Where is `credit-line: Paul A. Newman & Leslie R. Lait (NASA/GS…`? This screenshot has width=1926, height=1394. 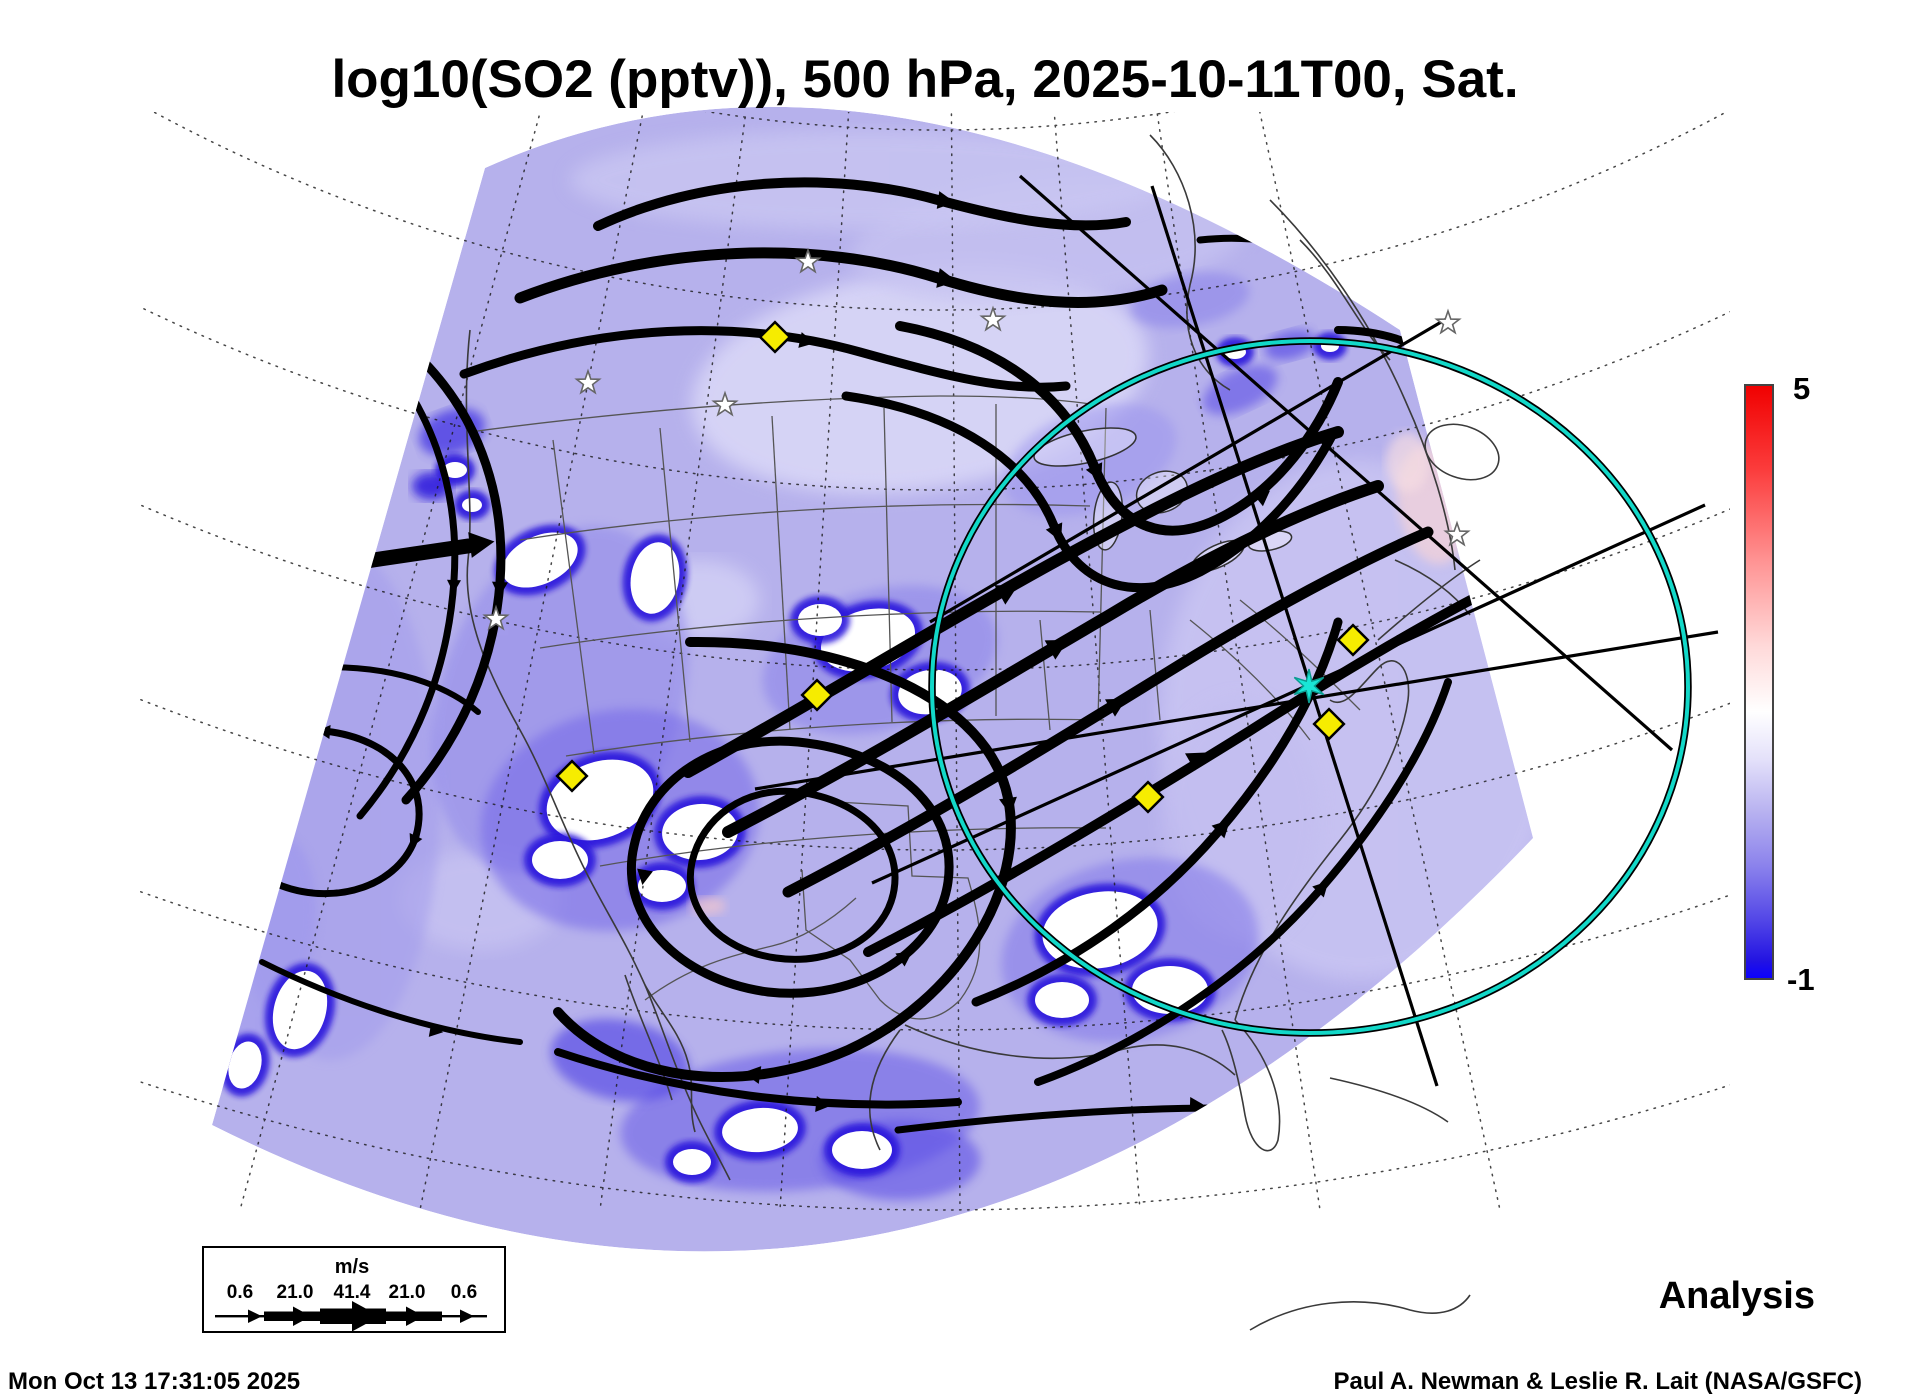 credit-line: Paul A. Newman & Leslie R. Lait (NASA/GS… is located at coordinates (1597, 1381).